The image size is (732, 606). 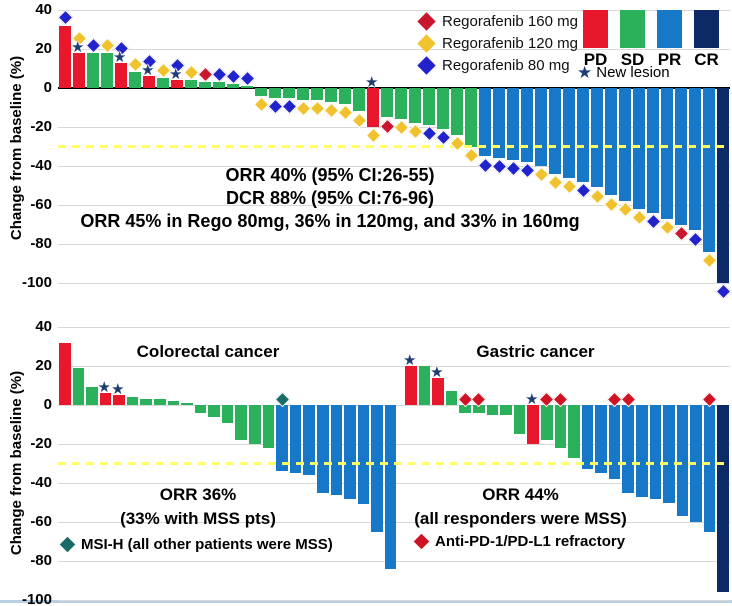 I want to click on msi-h-diamond-icon, so click(x=67, y=544).